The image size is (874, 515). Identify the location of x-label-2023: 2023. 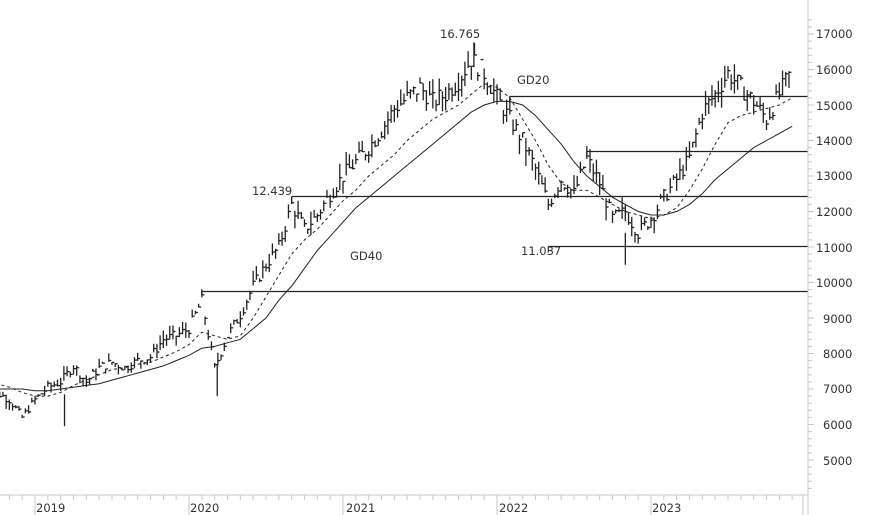
(666, 508).